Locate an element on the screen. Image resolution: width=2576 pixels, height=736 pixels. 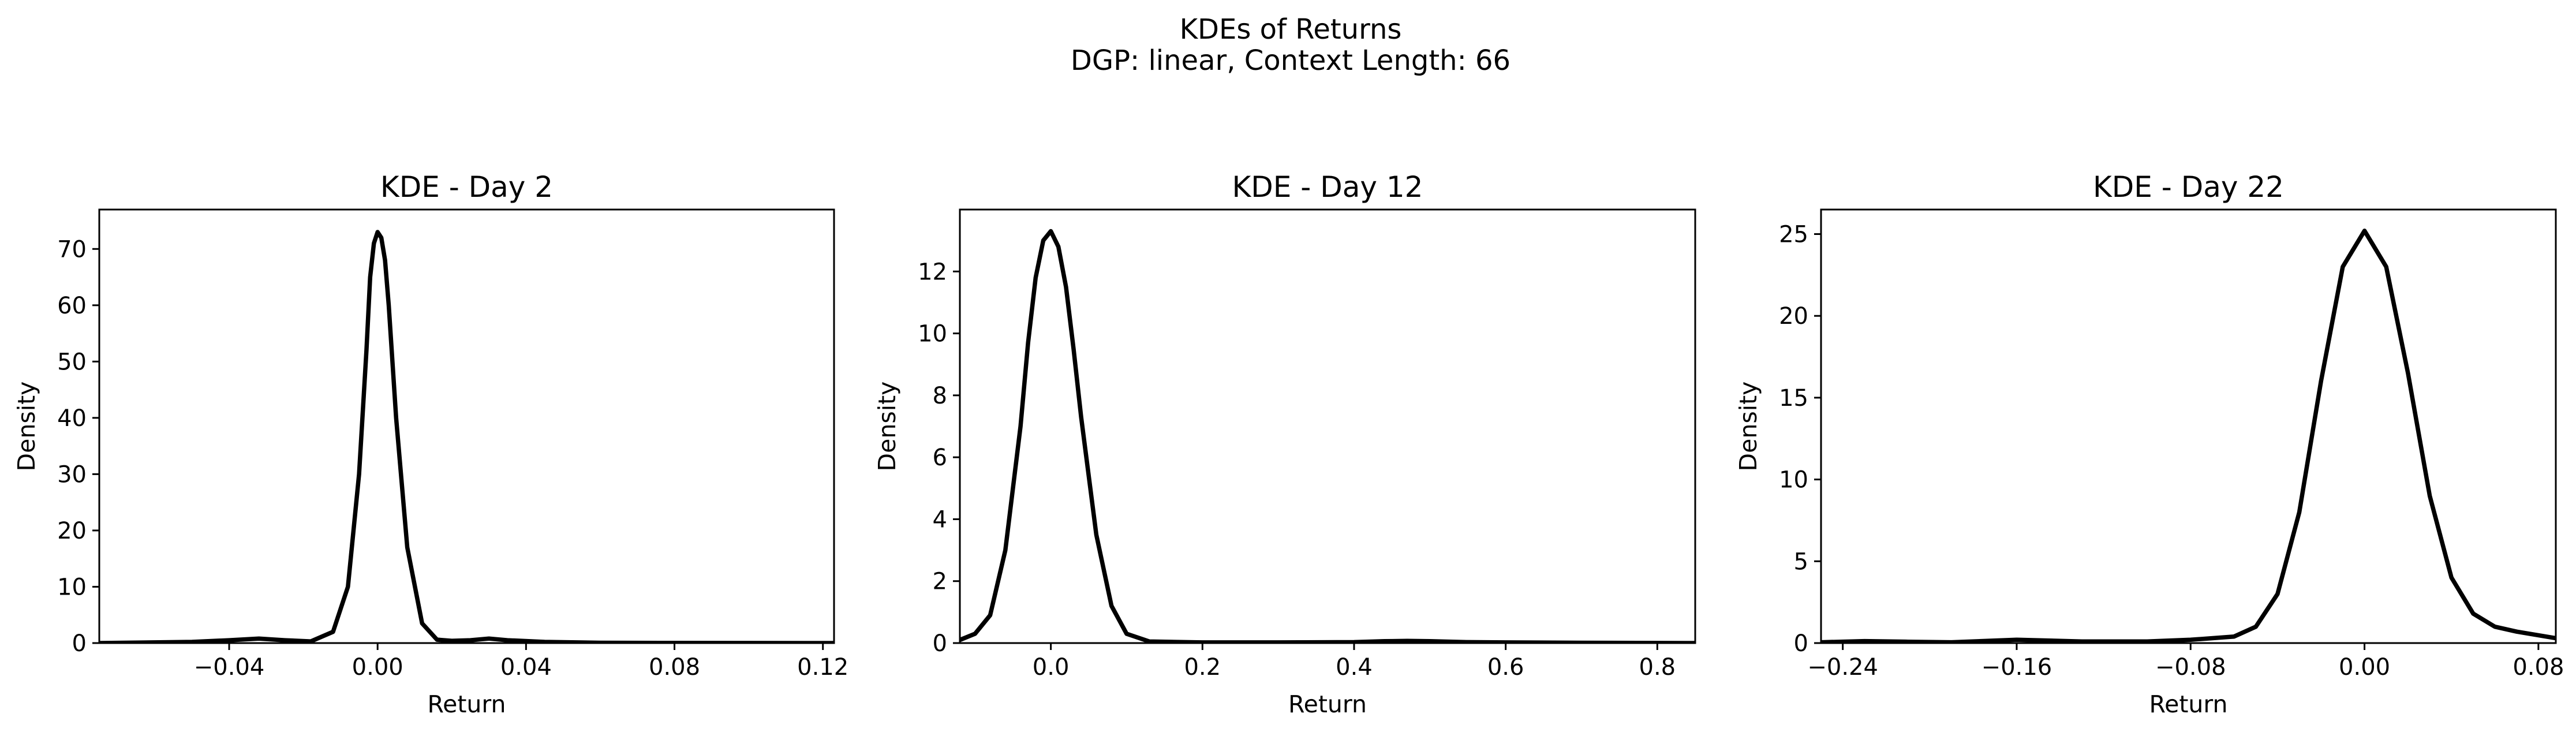
x-tick-label: −0.24 is located at coordinates (1842, 667).